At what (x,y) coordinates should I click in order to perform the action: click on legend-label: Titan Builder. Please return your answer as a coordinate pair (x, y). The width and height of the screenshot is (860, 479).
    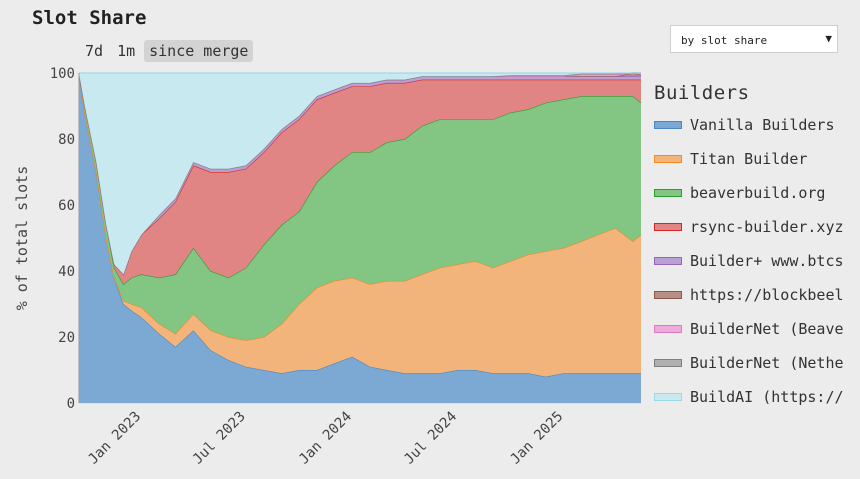
    Looking at the image, I should click on (749, 159).